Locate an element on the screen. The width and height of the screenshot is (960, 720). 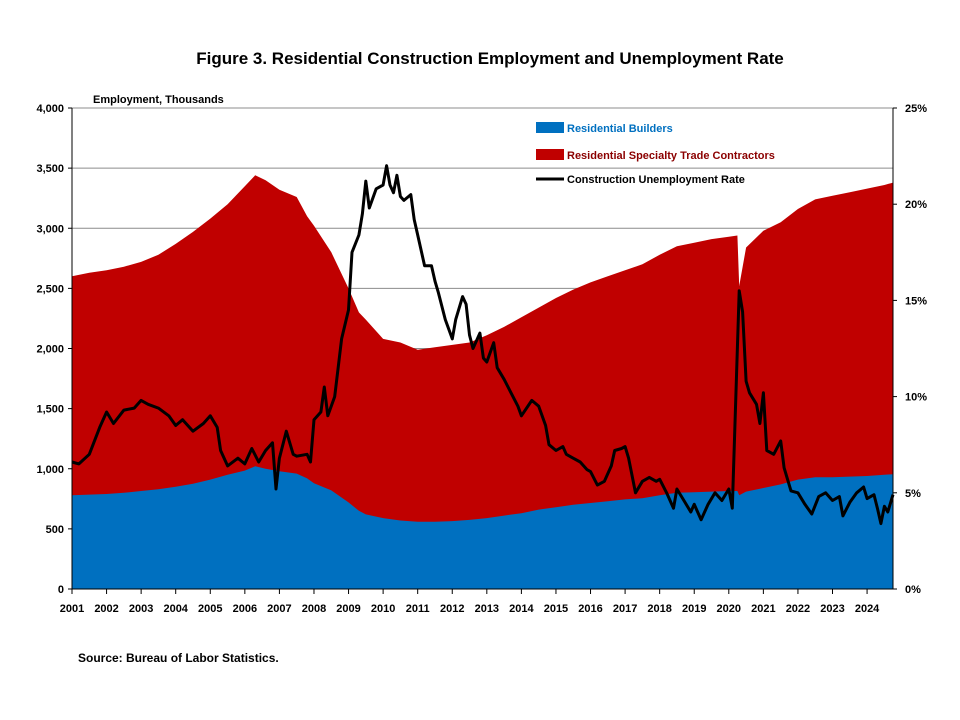
y-left-tick-label: 2,000 is located at coordinates (50, 350).